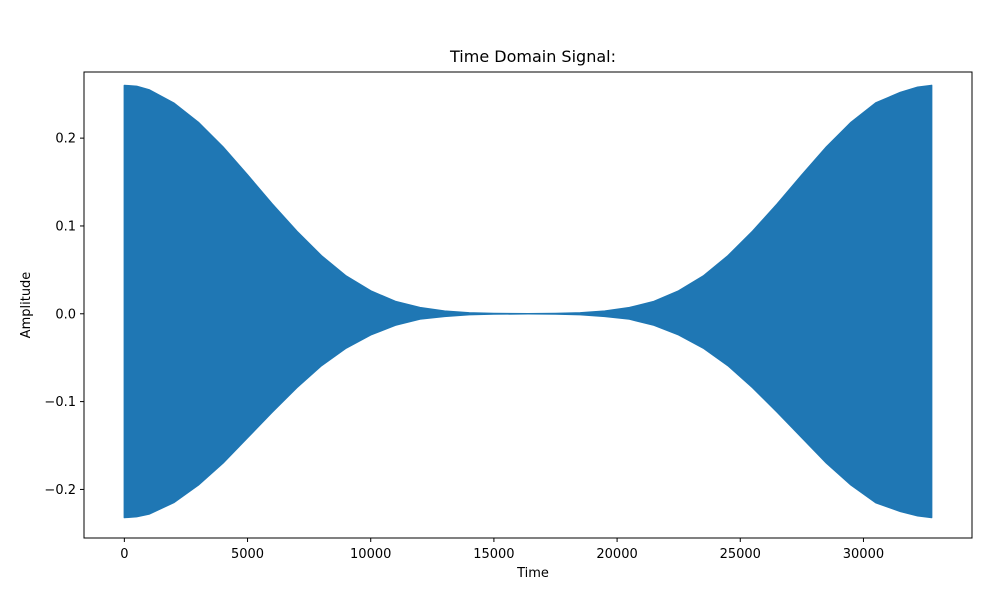 Image resolution: width=1000 pixels, height=600 pixels. I want to click on y-tick-label: 0.0, so click(65, 314).